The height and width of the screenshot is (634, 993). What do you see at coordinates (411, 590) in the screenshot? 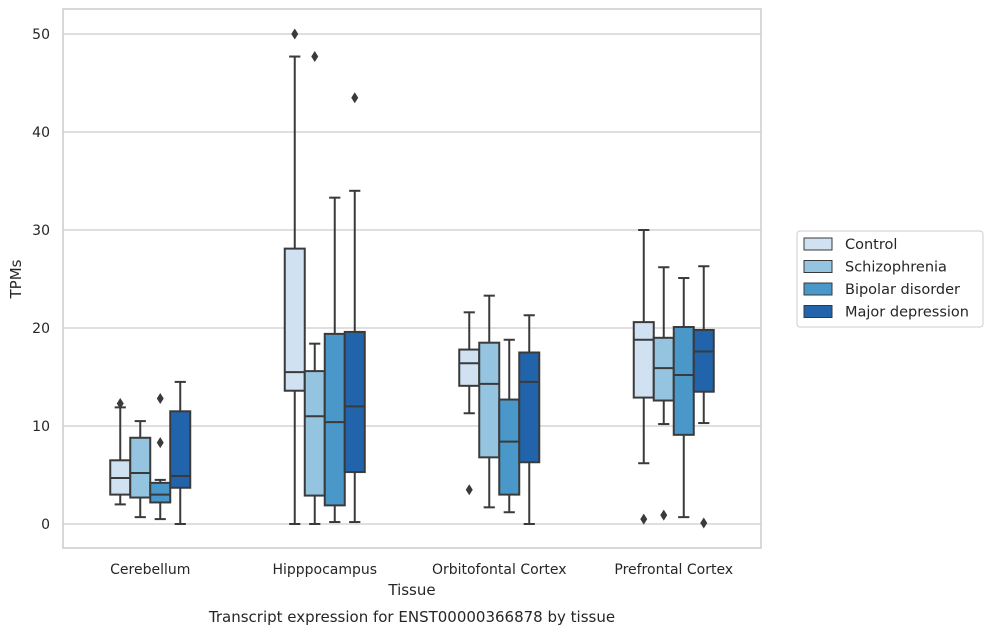
I see `x-axis-label: Tissue` at bounding box center [411, 590].